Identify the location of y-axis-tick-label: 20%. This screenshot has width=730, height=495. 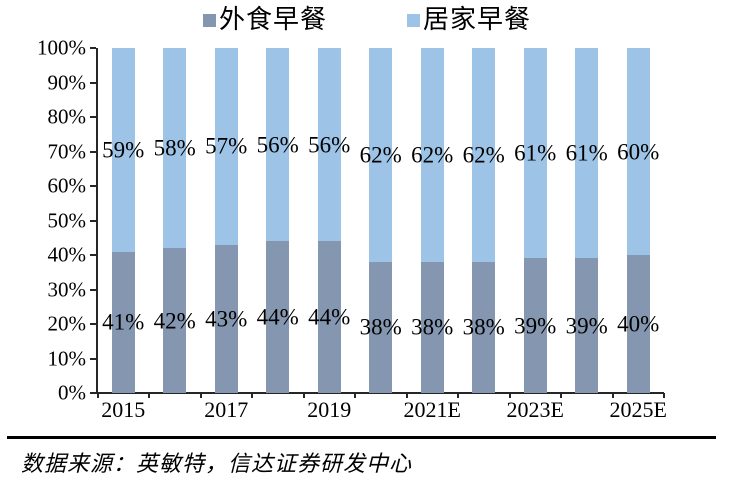
(67, 323).